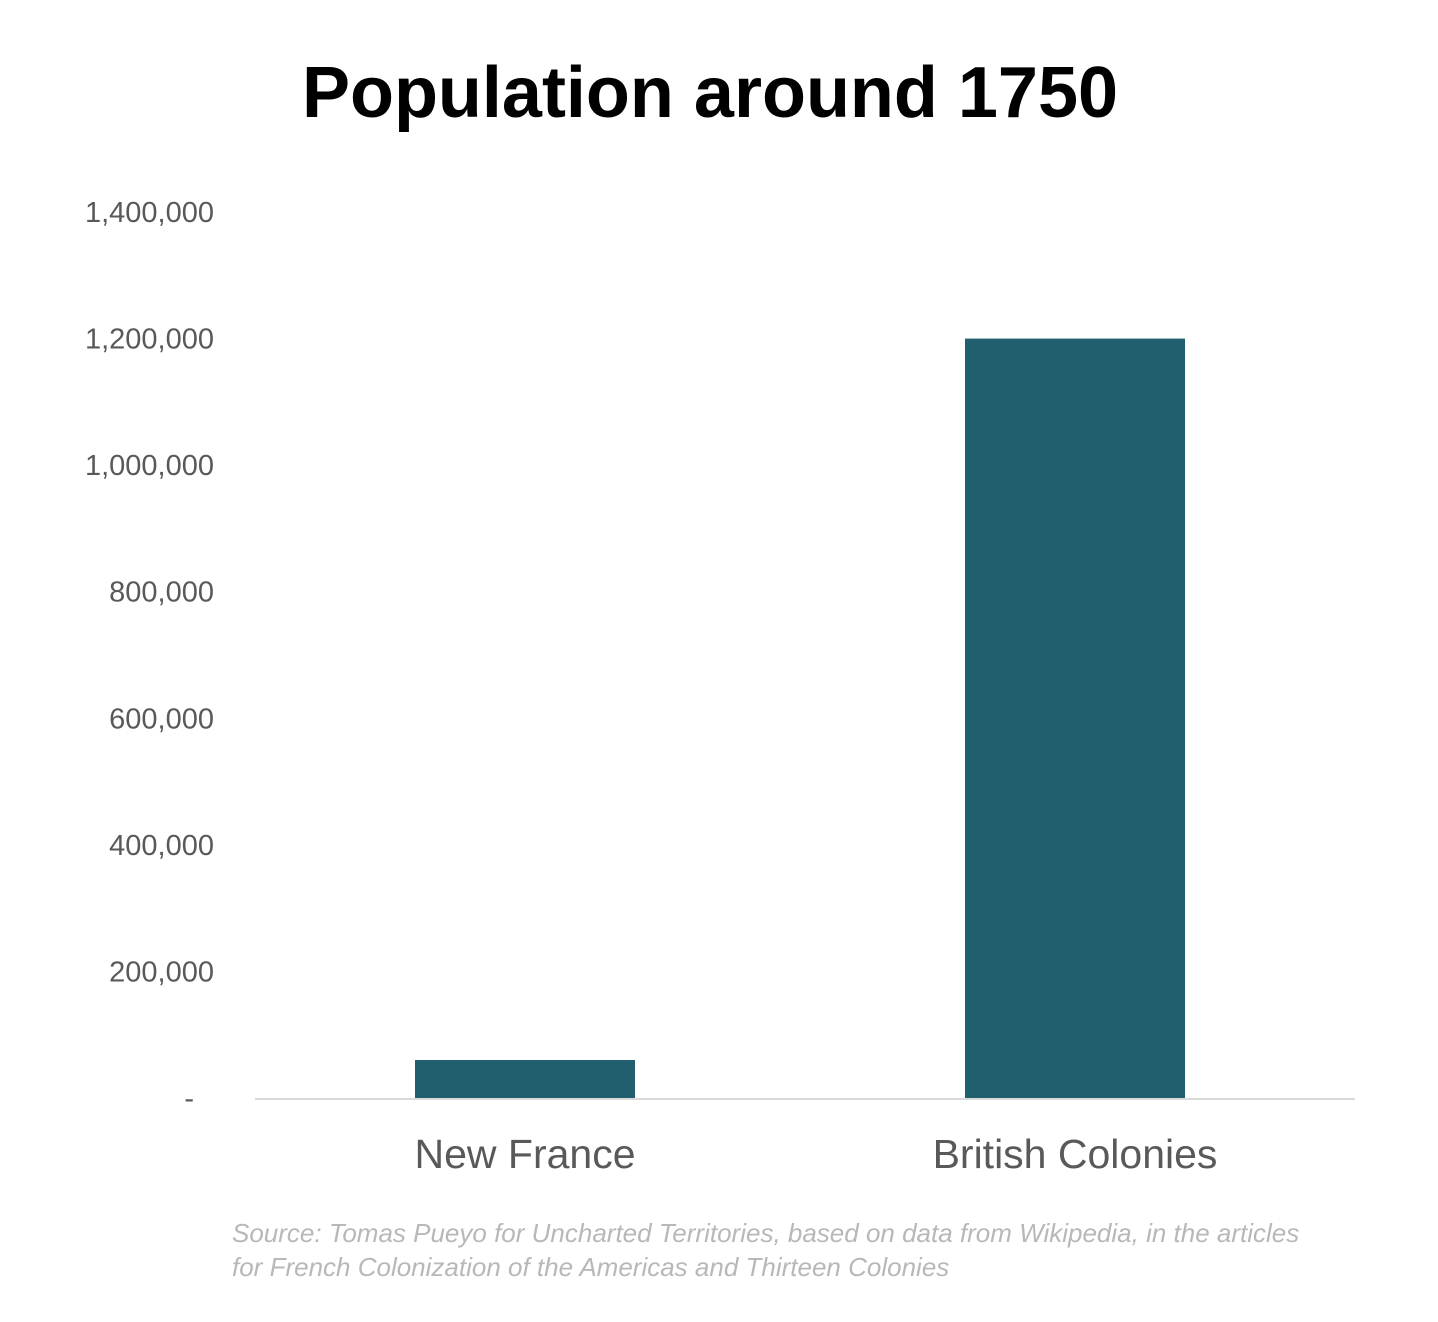  Describe the element at coordinates (1075, 1154) in the screenshot. I see `x-tick-label: British Colonies` at that location.